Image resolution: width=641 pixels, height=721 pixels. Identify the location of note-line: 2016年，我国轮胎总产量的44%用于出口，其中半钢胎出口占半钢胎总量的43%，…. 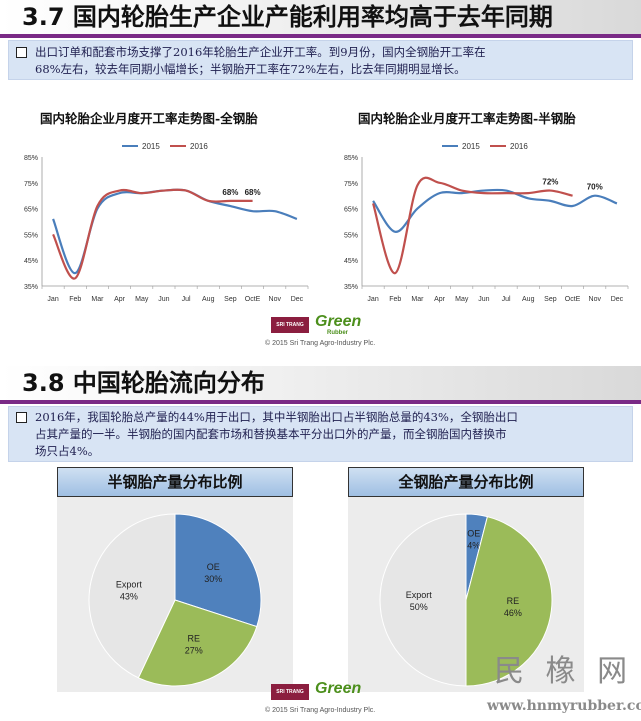
(276, 417).